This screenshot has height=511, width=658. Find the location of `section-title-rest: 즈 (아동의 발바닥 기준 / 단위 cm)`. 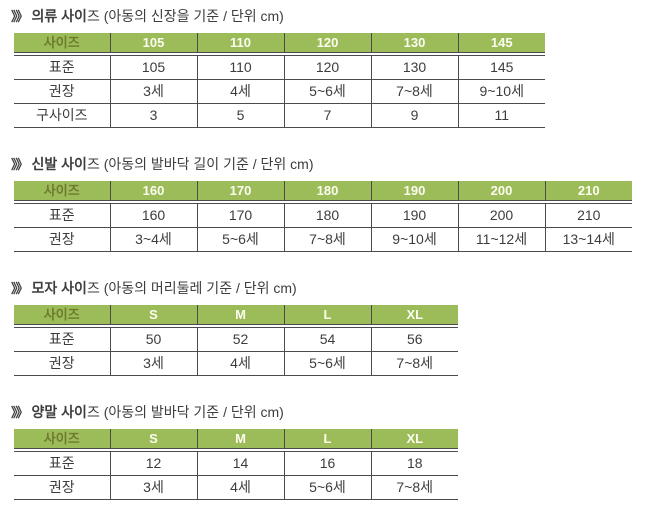

section-title-rest: 즈 (아동의 발바닥 기준 / 단위 cm) is located at coordinates (185, 412).